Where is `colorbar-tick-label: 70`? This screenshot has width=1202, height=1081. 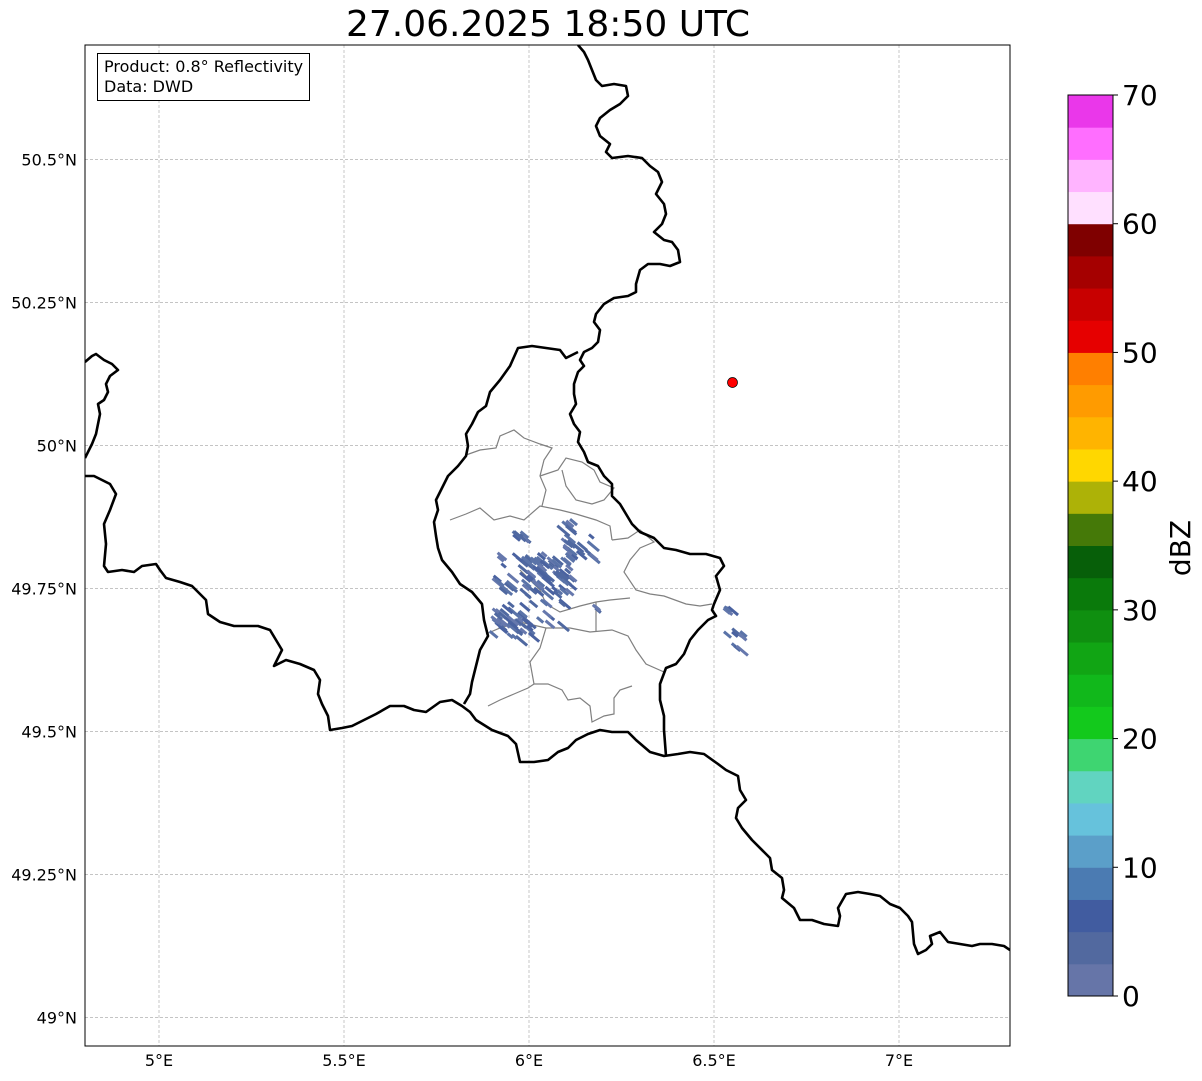 colorbar-tick-label: 70 is located at coordinates (1140, 95).